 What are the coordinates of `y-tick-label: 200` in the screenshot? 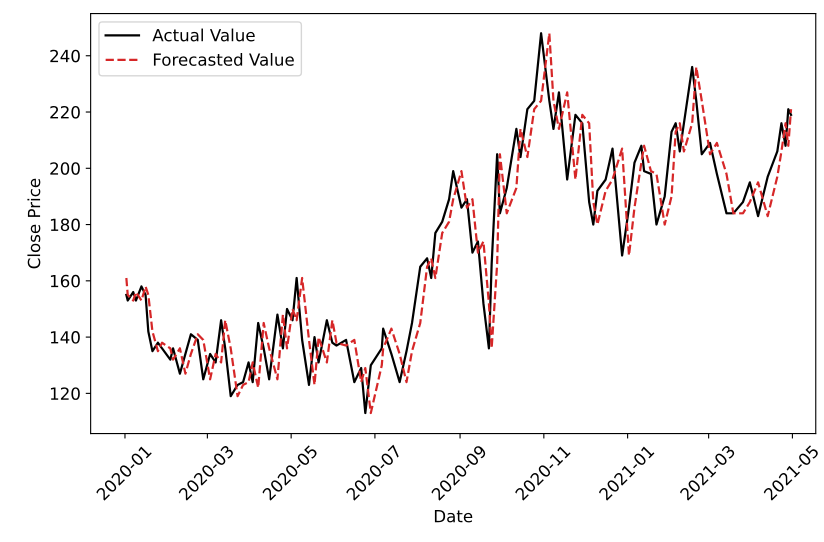 It's located at (65, 168).